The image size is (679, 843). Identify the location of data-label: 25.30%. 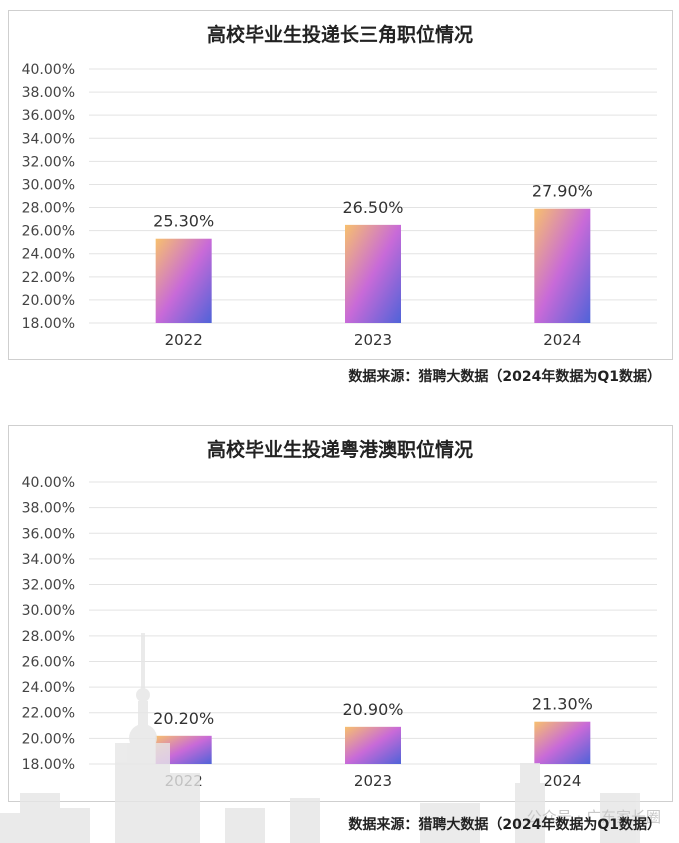
(183, 221).